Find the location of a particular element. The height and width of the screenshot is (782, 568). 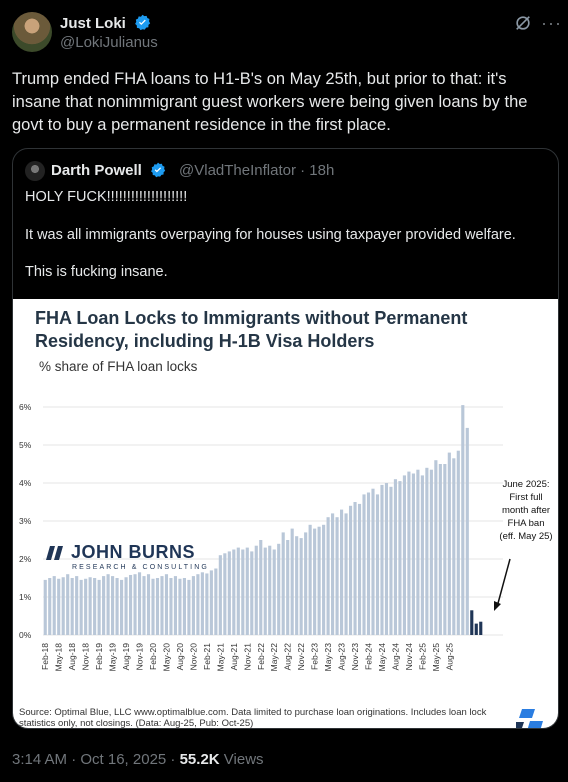

x-tick-label: Aug-21 is located at coordinates (234, 657).